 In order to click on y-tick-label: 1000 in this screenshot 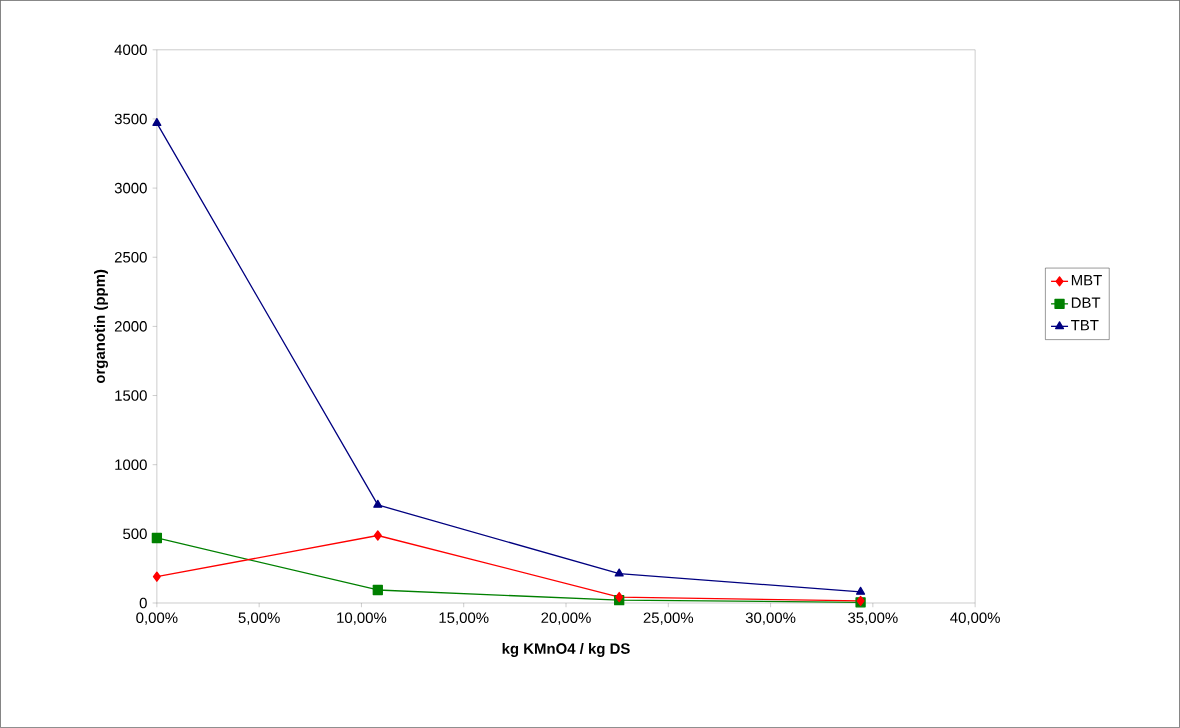, I will do `click(131, 465)`.